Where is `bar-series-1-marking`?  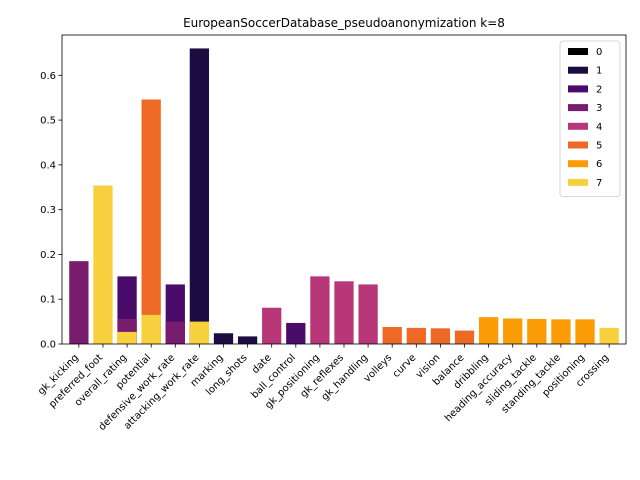 bar-series-1-marking is located at coordinates (223, 338).